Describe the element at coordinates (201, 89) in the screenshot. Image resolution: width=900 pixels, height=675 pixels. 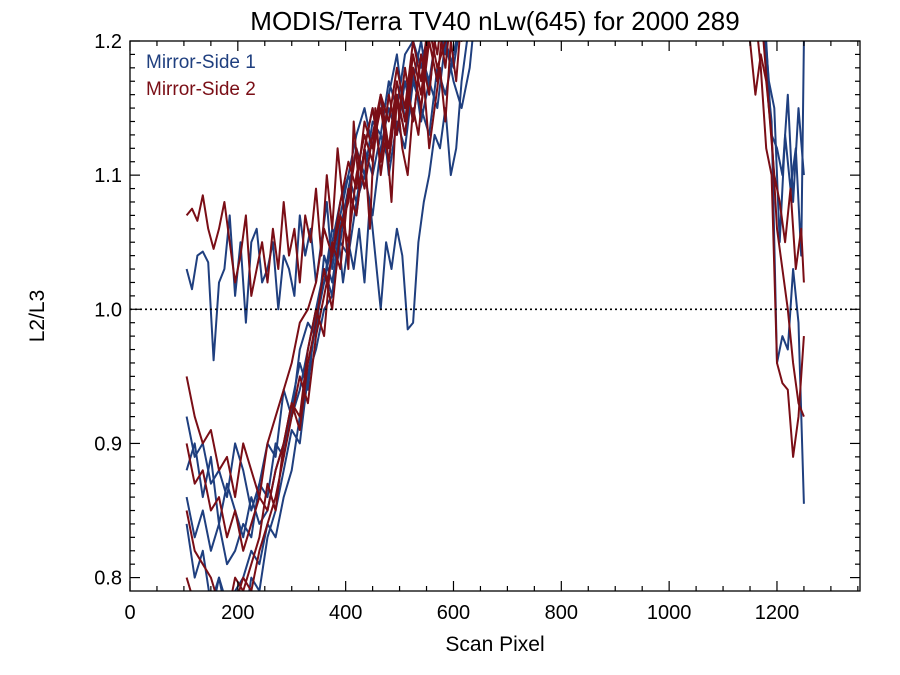
I see `legend-item: Mirror-Side 2` at that location.